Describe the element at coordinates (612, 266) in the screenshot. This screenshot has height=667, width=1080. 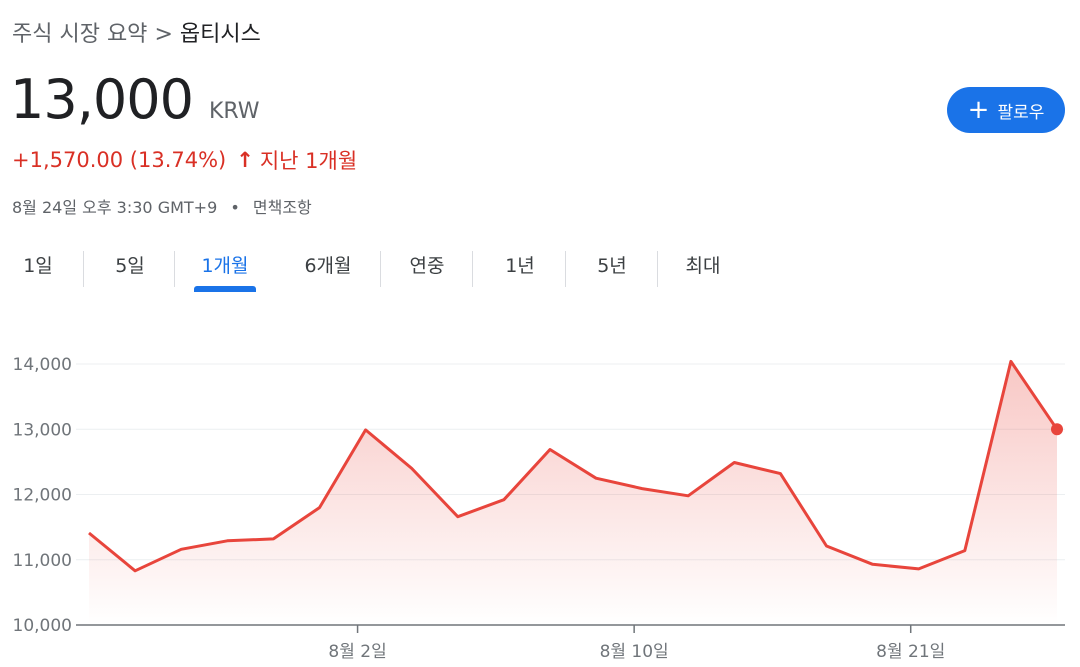
I see `tab-5y: 5년` at that location.